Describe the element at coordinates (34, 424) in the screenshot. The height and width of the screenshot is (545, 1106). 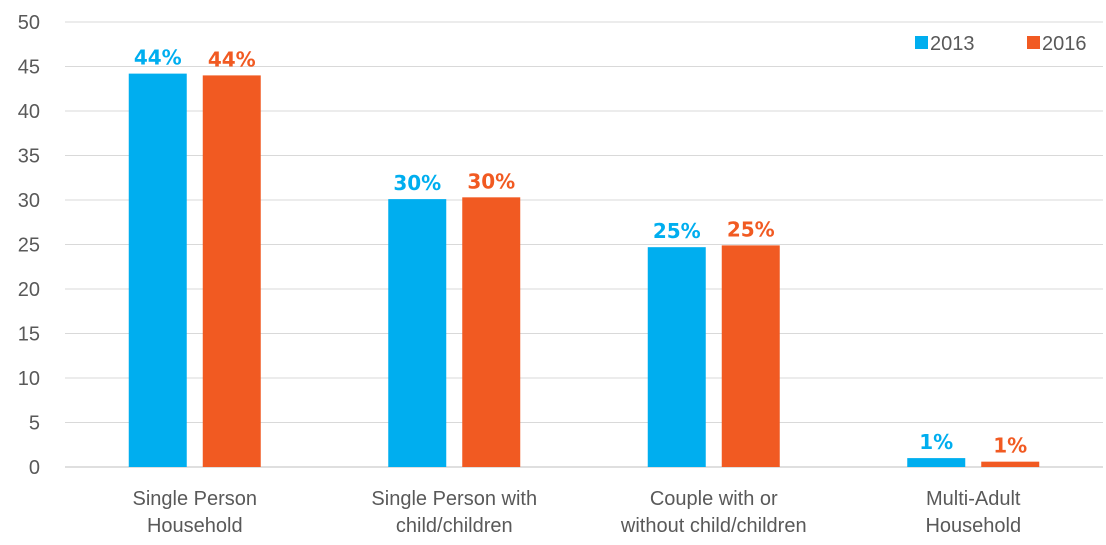
I see `y-tick-label: 5` at that location.